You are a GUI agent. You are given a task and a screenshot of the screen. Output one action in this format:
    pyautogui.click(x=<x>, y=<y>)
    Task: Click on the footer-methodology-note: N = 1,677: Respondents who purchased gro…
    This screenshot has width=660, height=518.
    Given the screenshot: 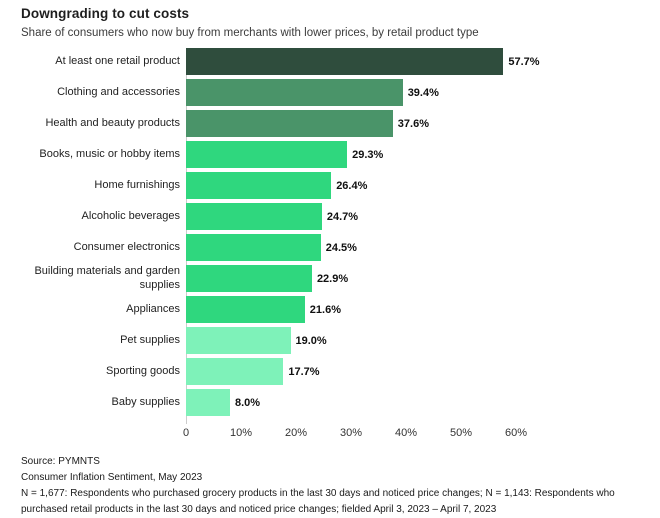 What is the action you would take?
    pyautogui.click(x=318, y=501)
    